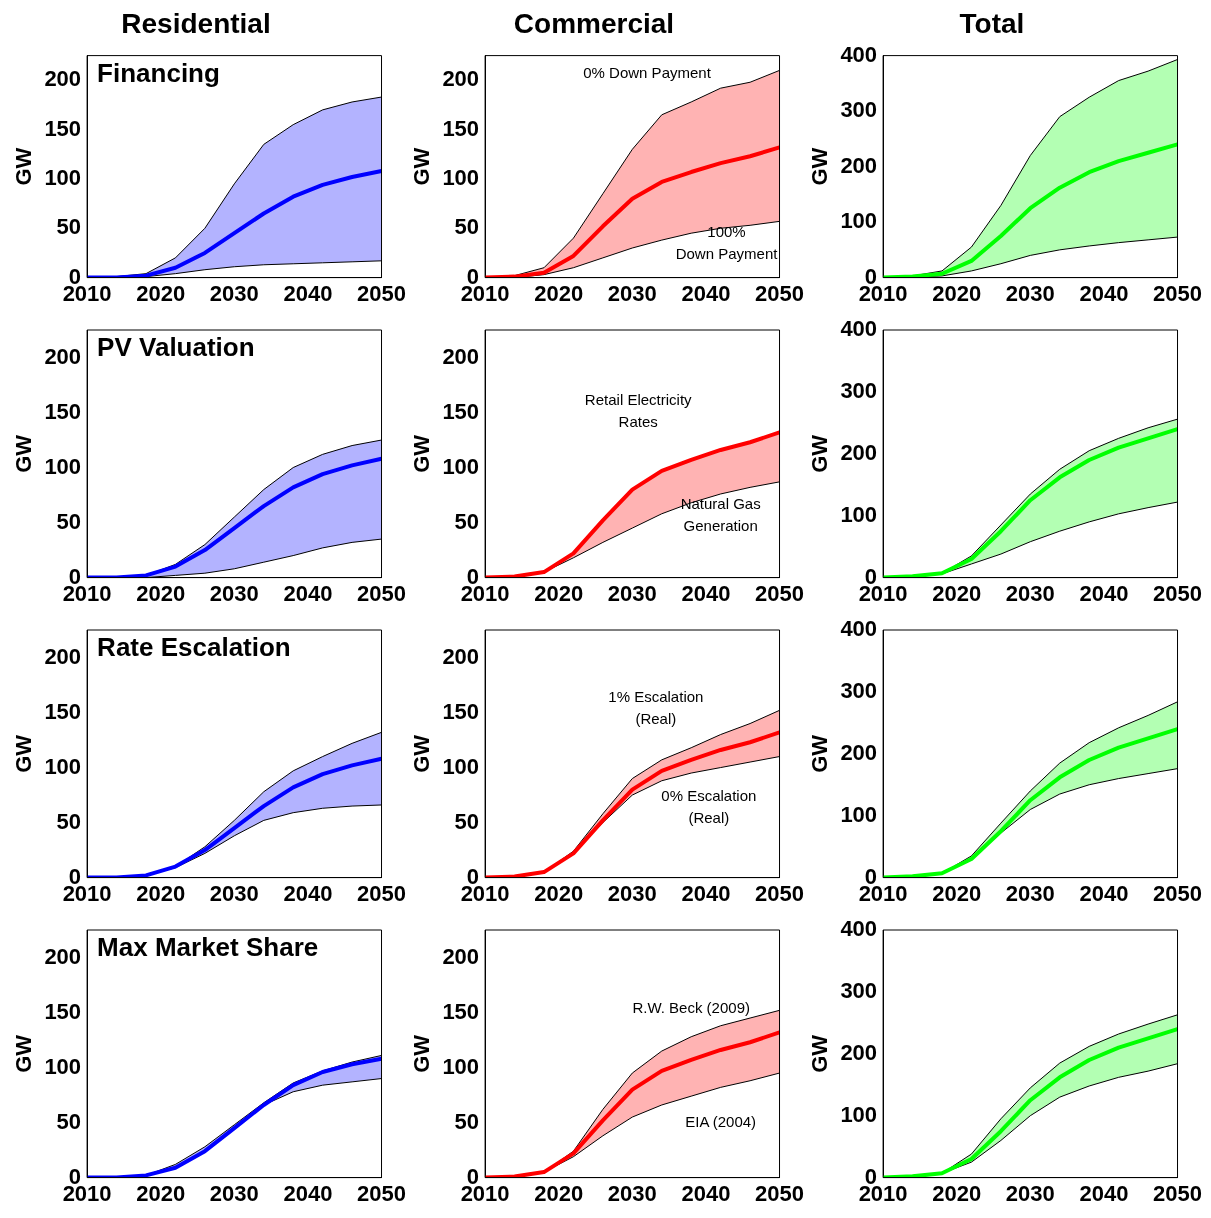 The height and width of the screenshot is (1218, 1211). Describe the element at coordinates (208, 947) in the screenshot. I see `chart-subtitle: Max Market Share` at that location.